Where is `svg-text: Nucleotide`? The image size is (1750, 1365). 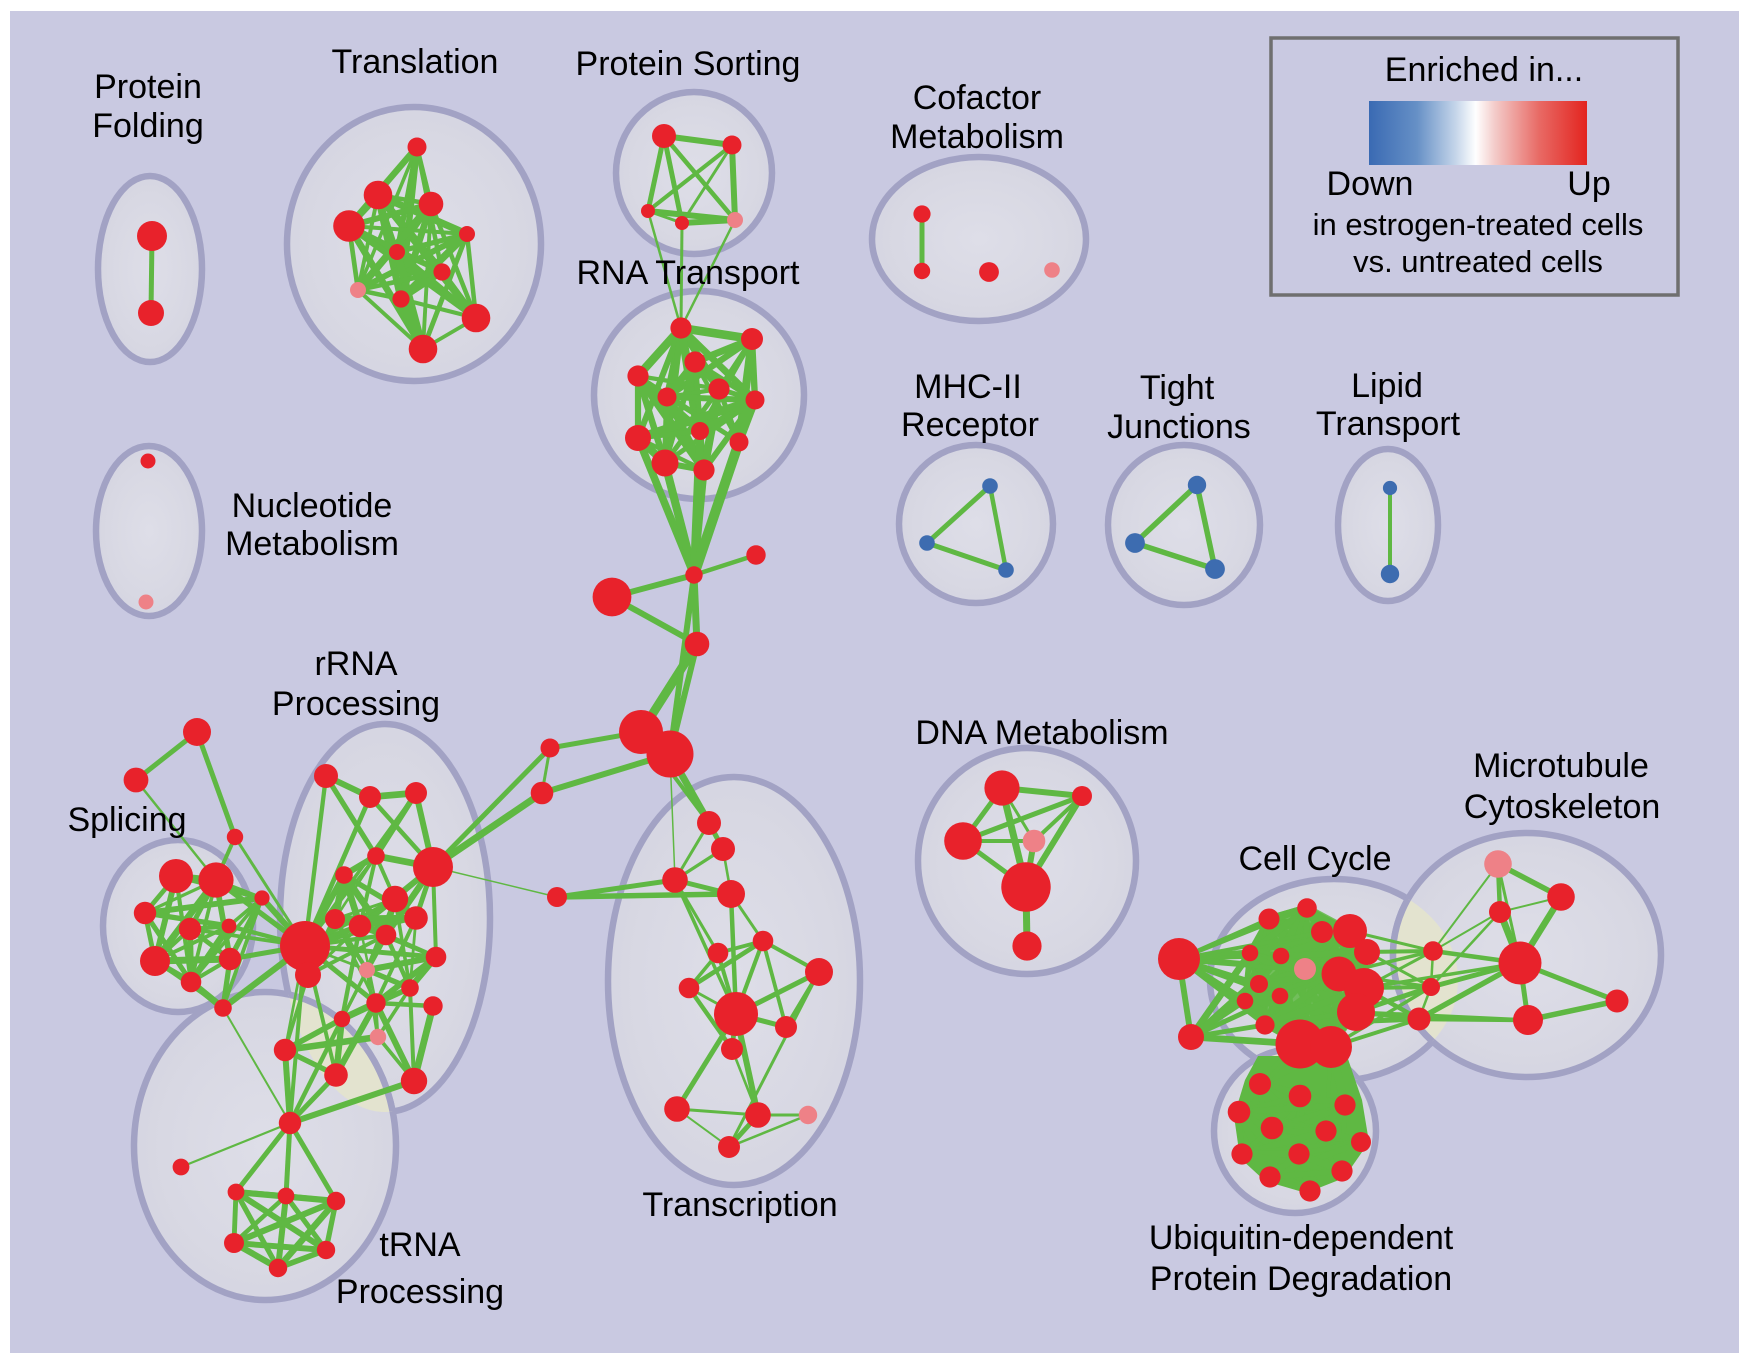 svg-text: Nucleotide is located at coordinates (312, 506).